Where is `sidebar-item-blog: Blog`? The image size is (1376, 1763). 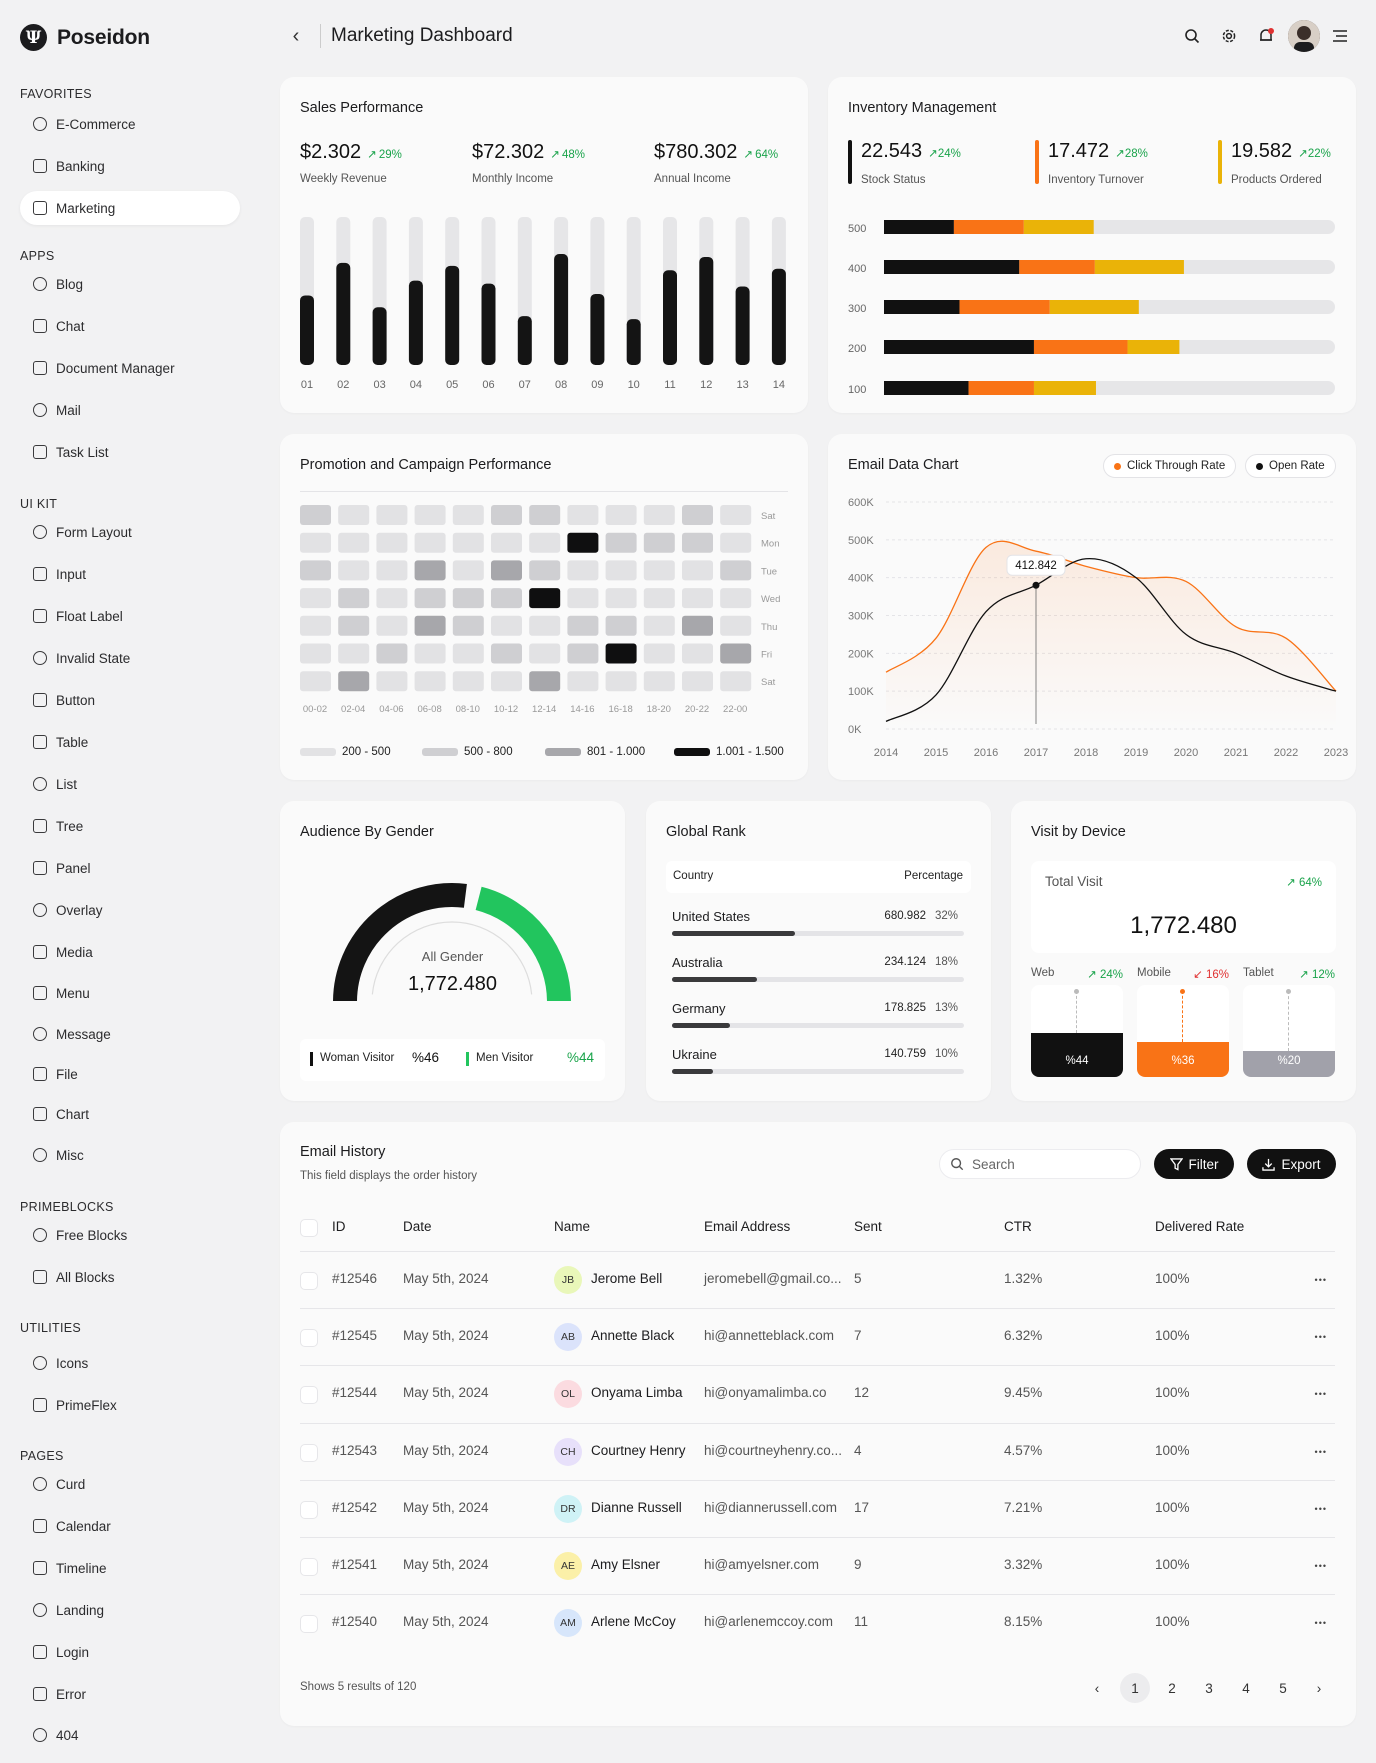
sidebar-item-blog: Blog is located at coordinates (130, 284).